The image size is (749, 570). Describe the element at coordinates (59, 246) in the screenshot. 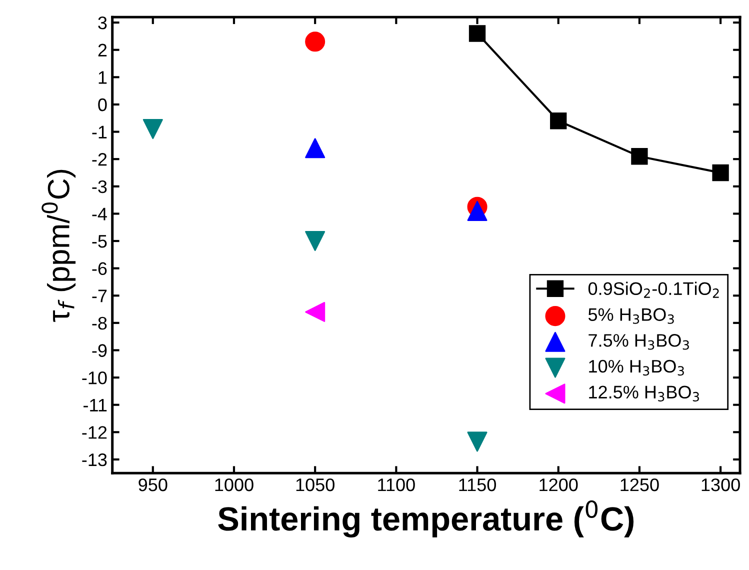

I see `y-axis-title: τ$_{f}$ (ppm/$^{0}$C)` at that location.